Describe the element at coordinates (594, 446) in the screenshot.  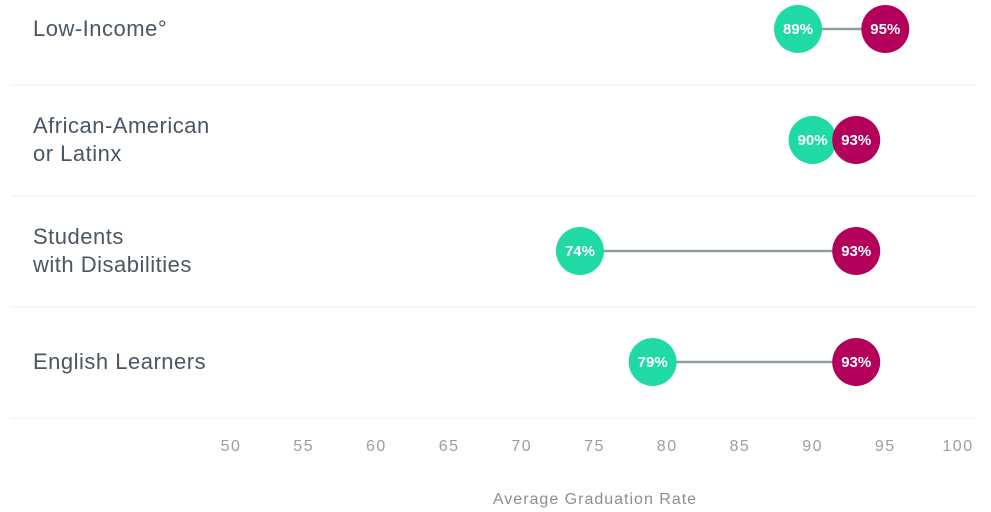
I see `x-tick-label: 75` at that location.